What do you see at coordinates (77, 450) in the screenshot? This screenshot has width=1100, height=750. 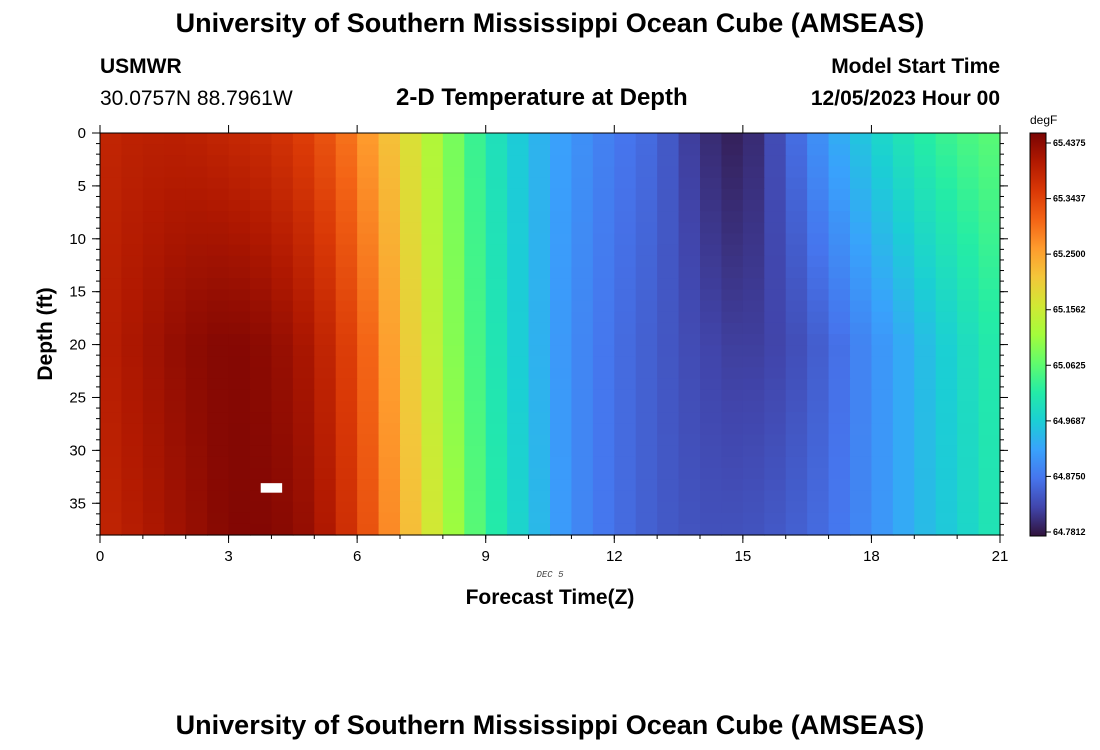 I see `y-tick-label: 30` at bounding box center [77, 450].